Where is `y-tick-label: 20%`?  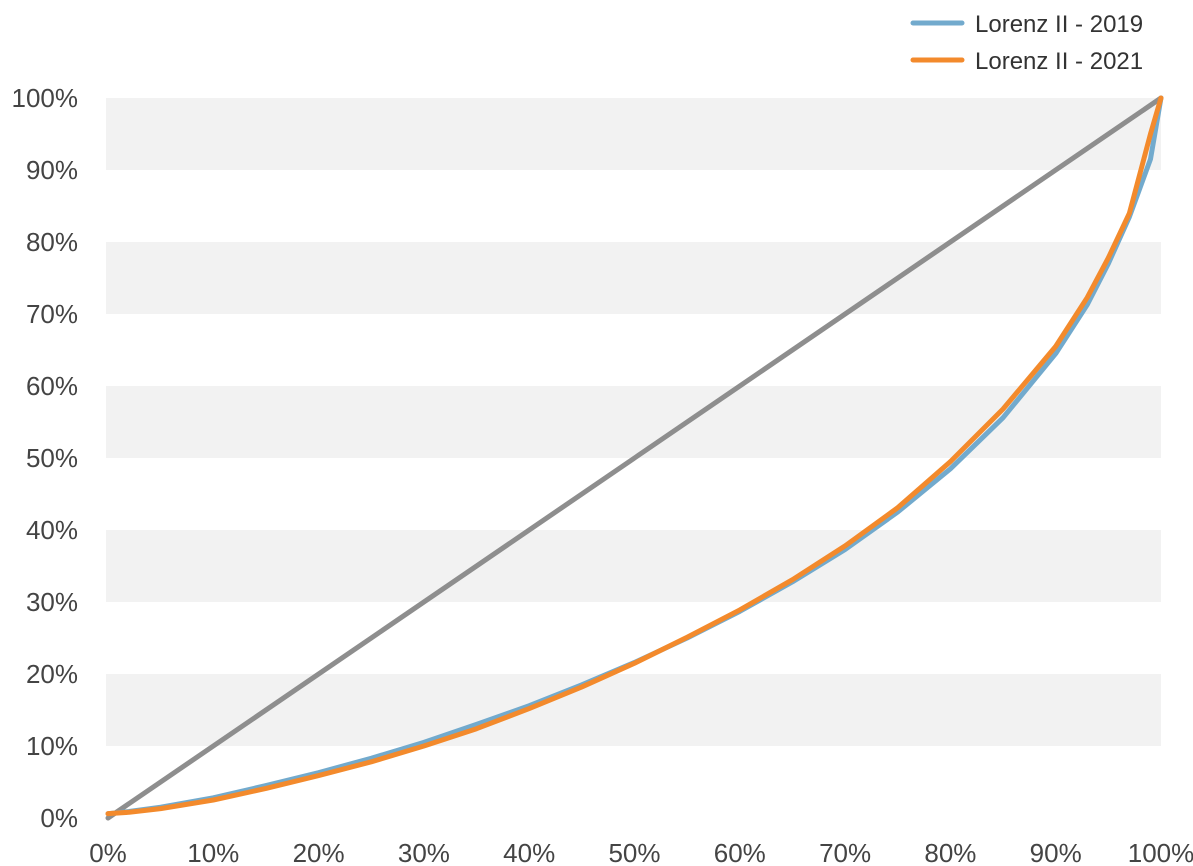 y-tick-label: 20% is located at coordinates (52, 674).